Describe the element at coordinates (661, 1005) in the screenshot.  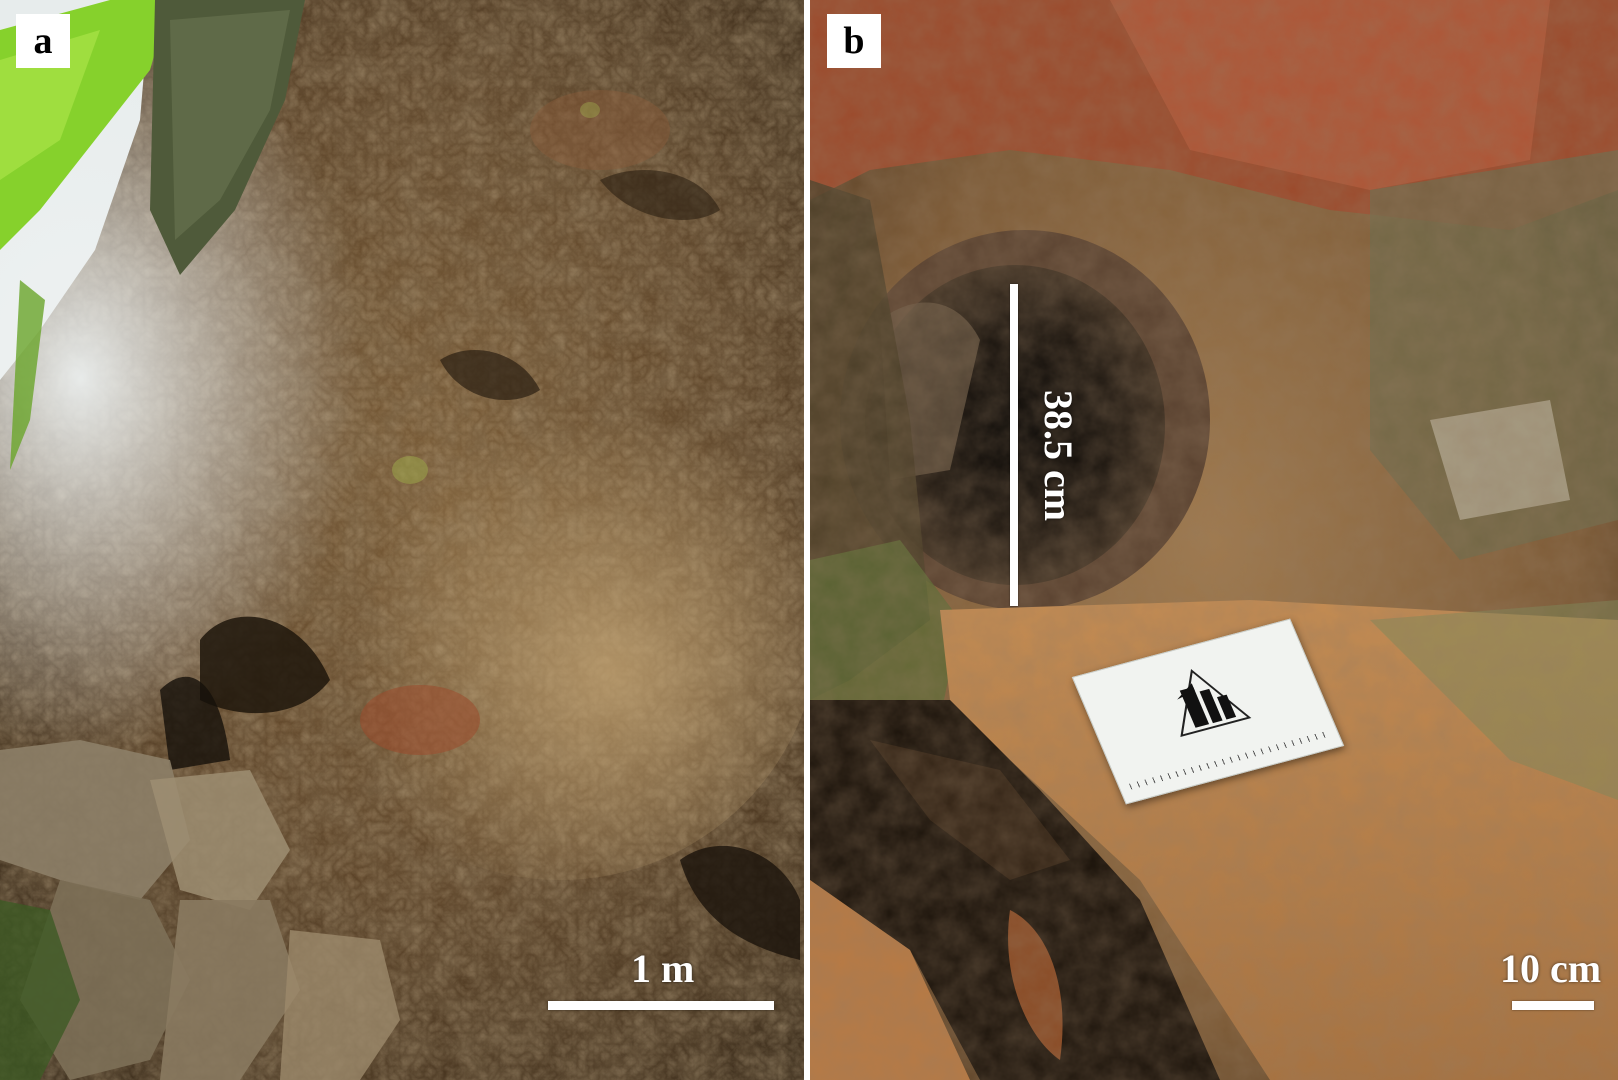
I see `scale-bar-a` at that location.